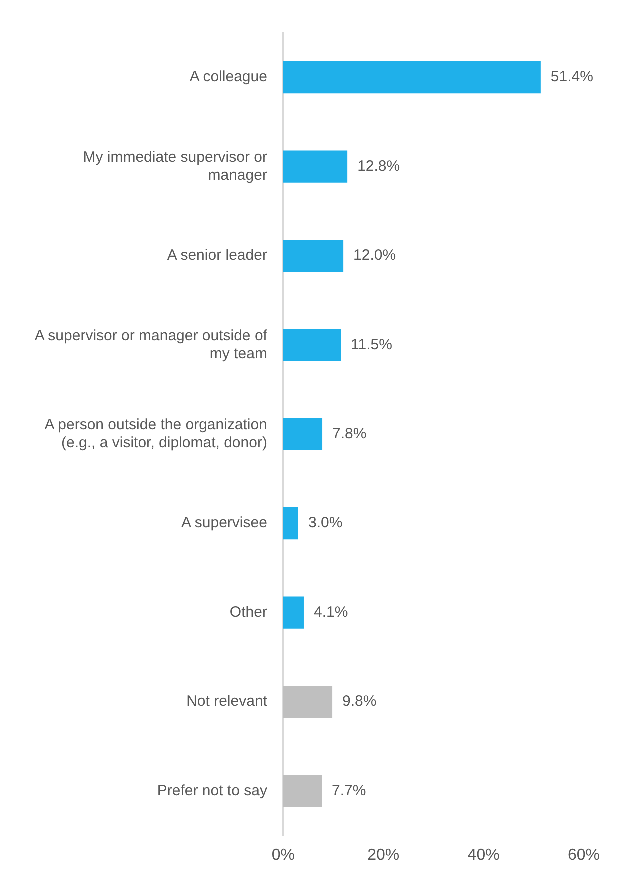 This screenshot has width=632, height=883. What do you see at coordinates (225, 523) in the screenshot?
I see `y-tick-label: A supervisee` at bounding box center [225, 523].